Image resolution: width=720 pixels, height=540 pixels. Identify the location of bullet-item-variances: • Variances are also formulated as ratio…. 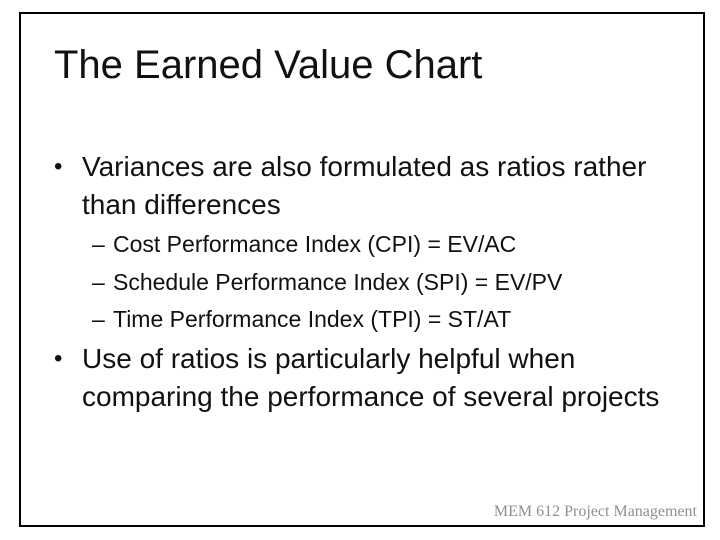
(363, 186).